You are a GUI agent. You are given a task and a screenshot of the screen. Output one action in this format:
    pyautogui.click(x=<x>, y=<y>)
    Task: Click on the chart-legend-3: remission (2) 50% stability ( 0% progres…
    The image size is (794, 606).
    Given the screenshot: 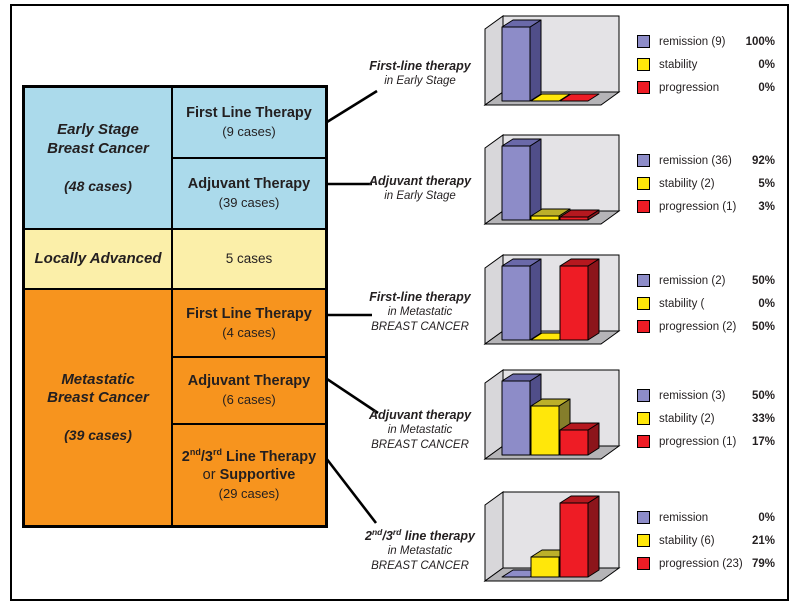 What is the action you would take?
    pyautogui.click(x=707, y=303)
    